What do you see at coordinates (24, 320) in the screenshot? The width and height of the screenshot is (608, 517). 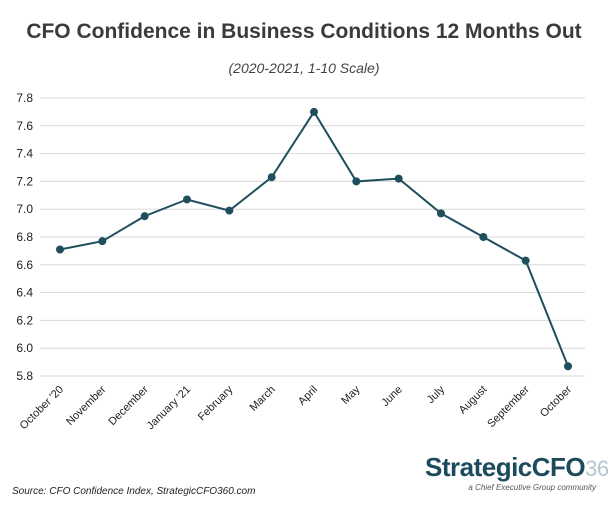 I see `y-tick-label: 6.2` at bounding box center [24, 320].